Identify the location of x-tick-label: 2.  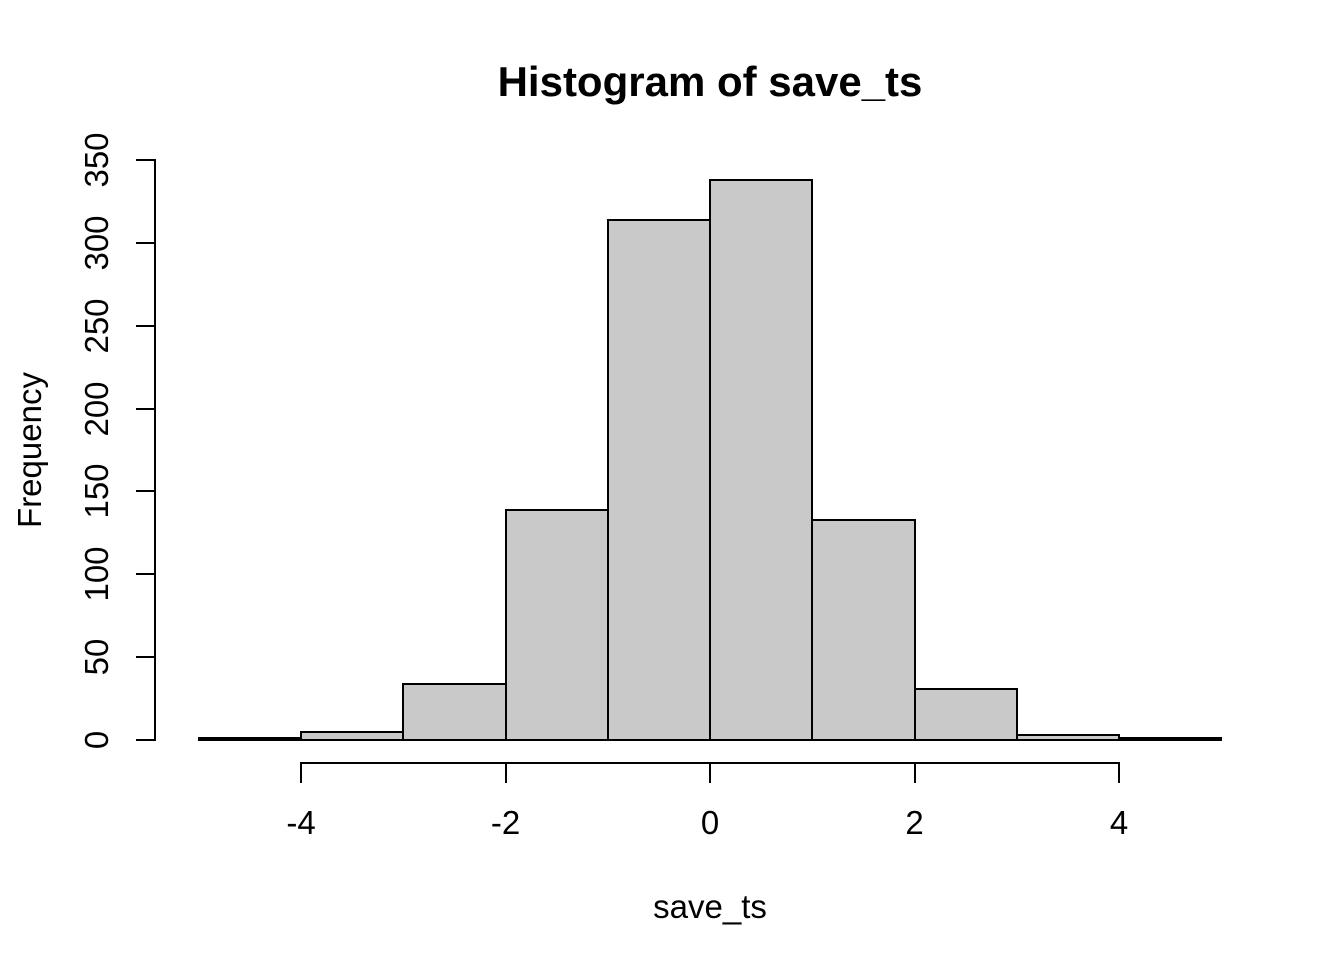
(914, 822).